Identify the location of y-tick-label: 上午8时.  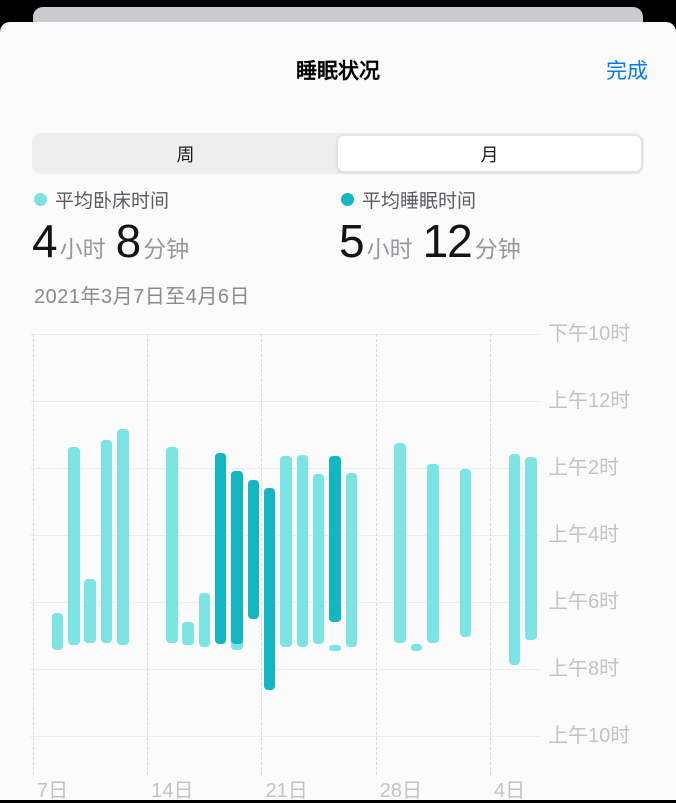
(584, 669).